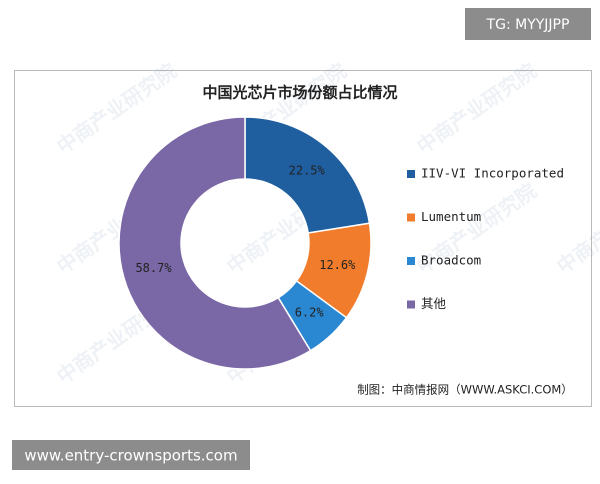 The image size is (600, 484). Describe the element at coordinates (310, 313) in the screenshot. I see `value-label: 6.2%` at that location.